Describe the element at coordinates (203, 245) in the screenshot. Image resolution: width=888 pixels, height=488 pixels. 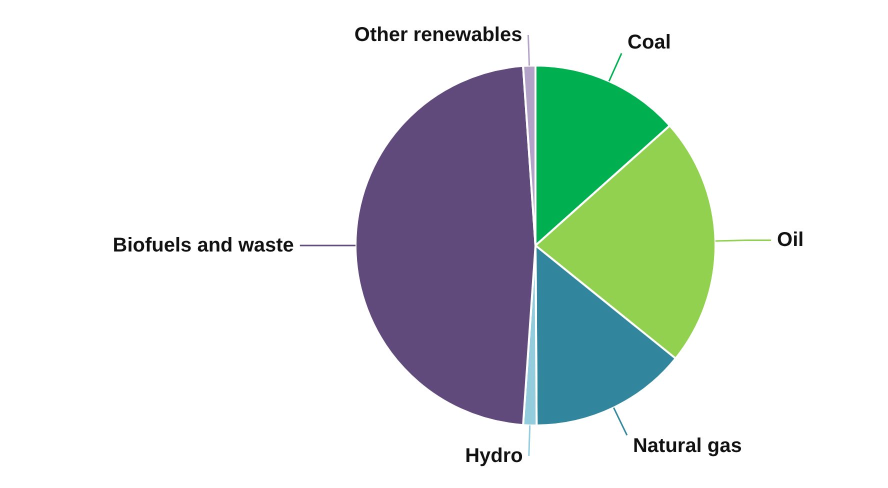
I see `slice-label: Biofuels and waste` at that location.